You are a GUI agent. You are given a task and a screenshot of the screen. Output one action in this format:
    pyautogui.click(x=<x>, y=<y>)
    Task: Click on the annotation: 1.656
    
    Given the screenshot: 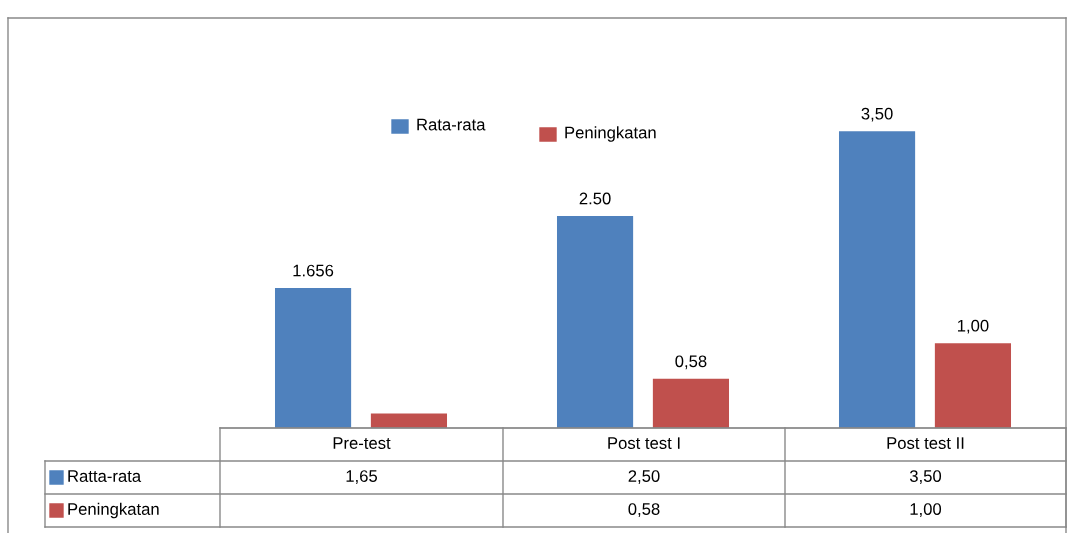 What is the action you would take?
    pyautogui.click(x=313, y=270)
    